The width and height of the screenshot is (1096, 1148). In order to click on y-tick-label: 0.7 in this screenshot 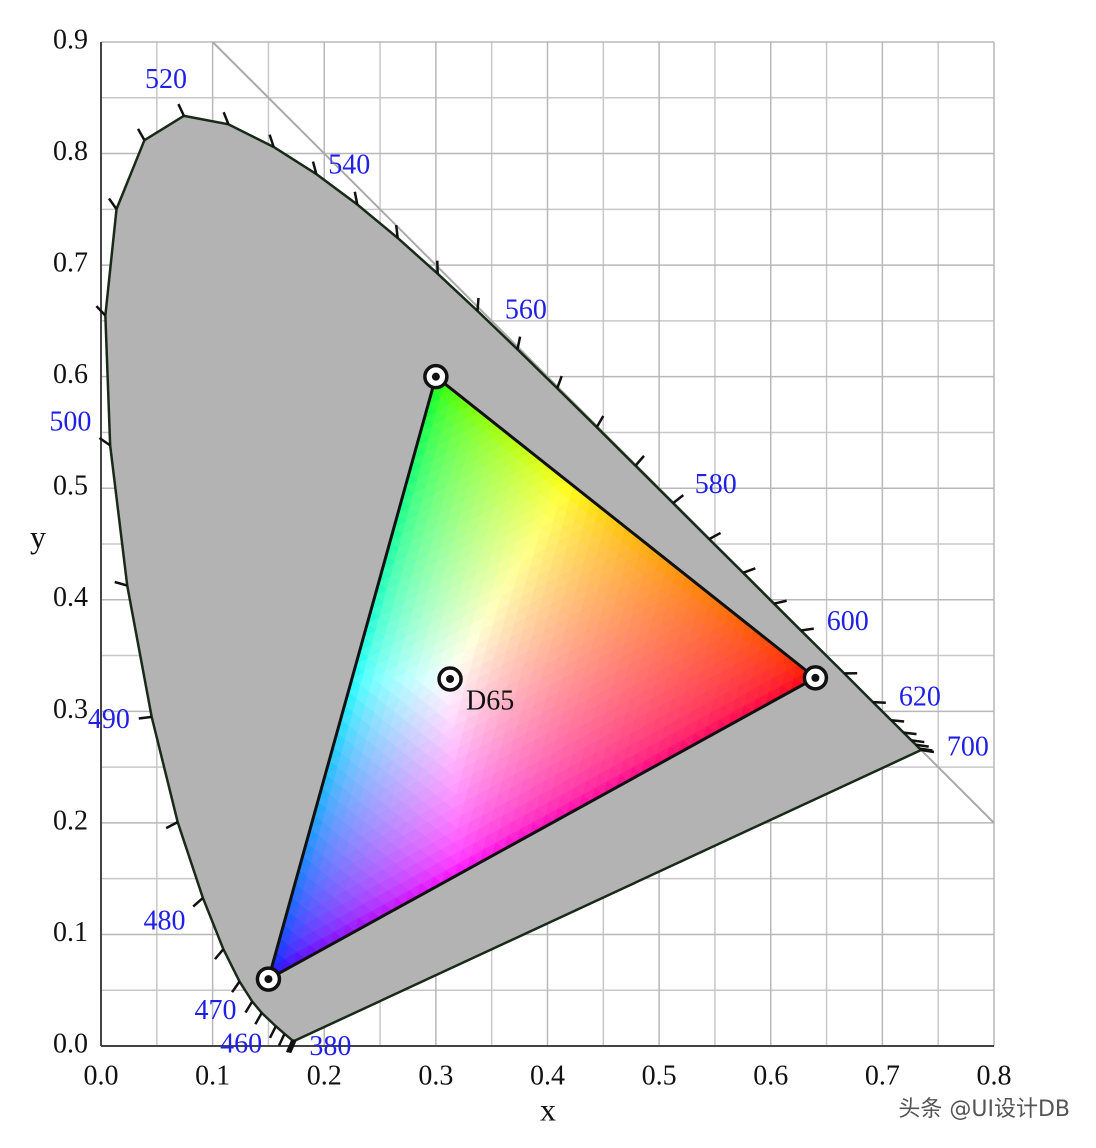, I will do `click(70, 263)`.